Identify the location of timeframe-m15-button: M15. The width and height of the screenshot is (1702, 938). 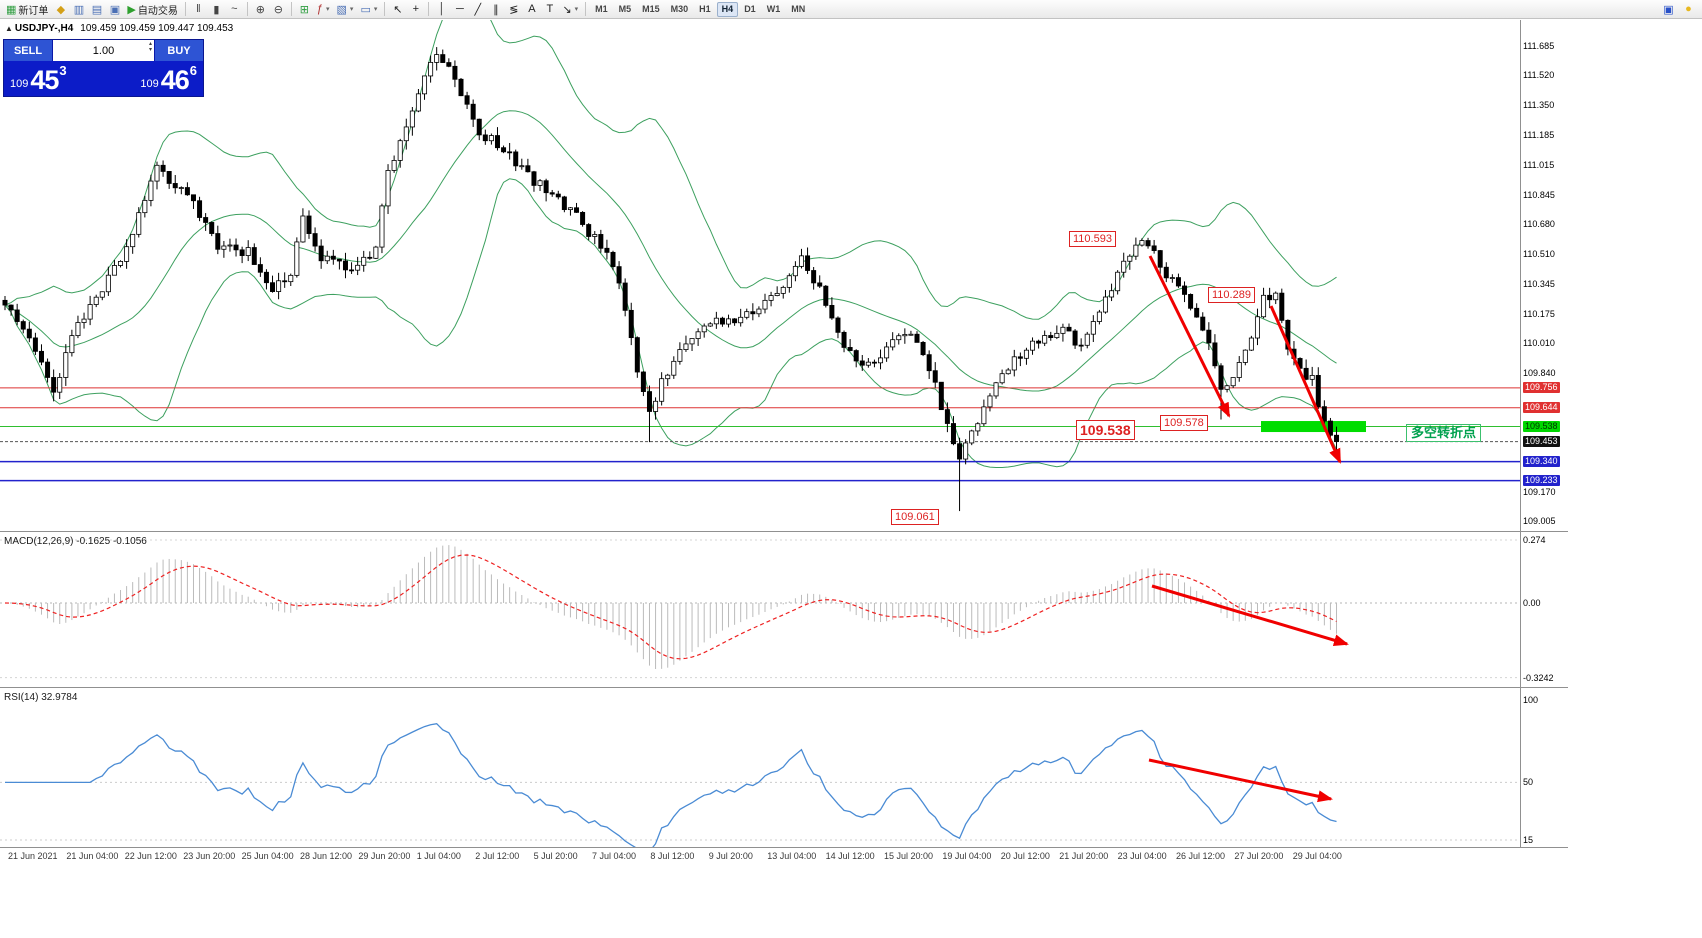
(651, 9).